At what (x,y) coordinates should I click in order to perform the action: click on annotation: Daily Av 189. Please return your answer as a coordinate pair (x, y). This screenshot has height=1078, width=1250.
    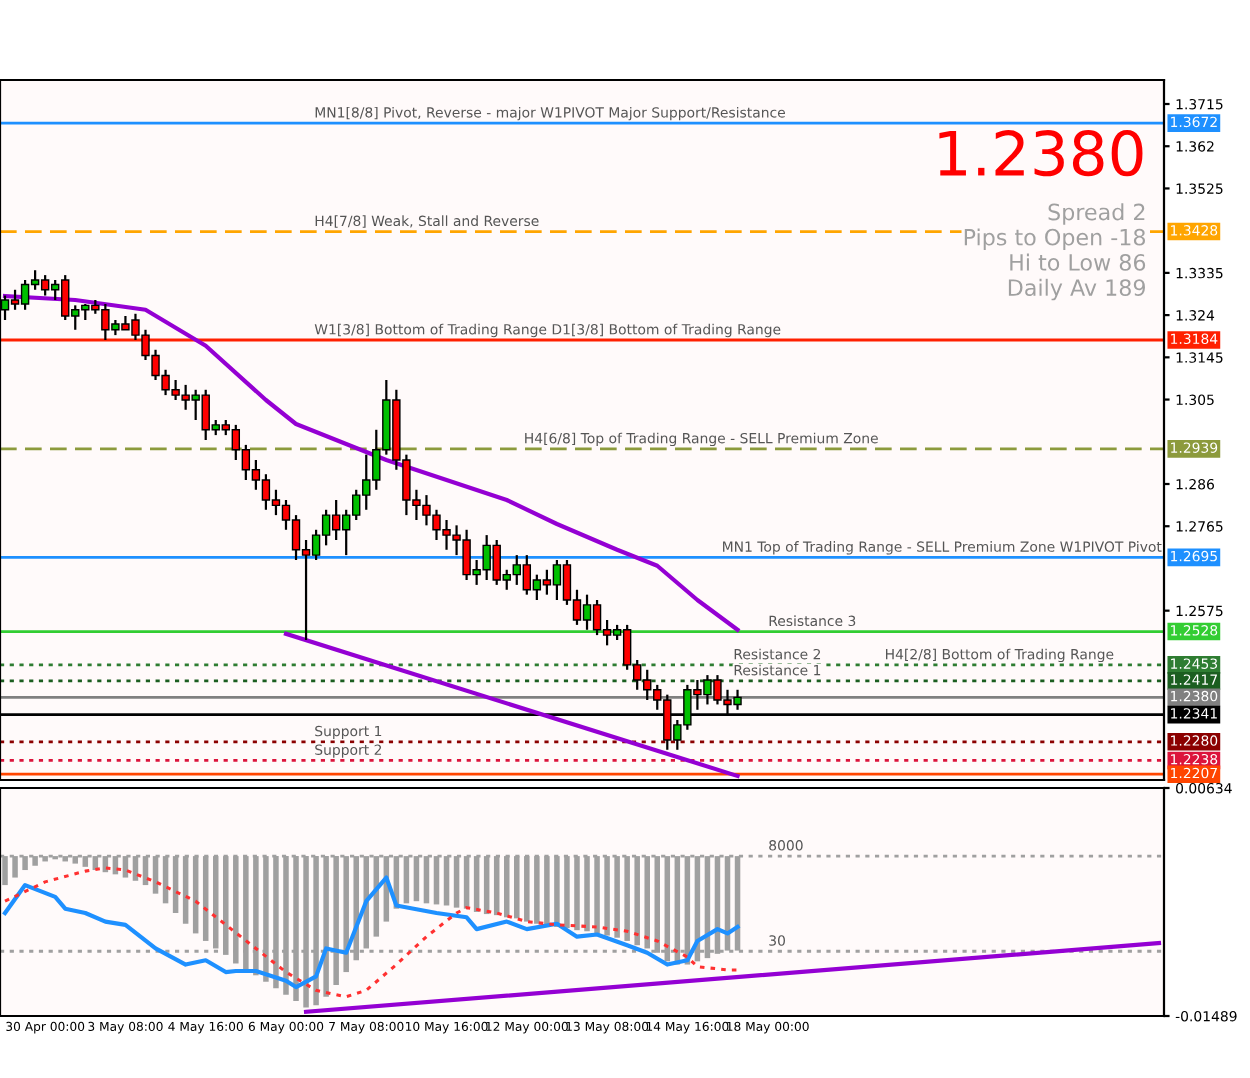
    Looking at the image, I should click on (1076, 289).